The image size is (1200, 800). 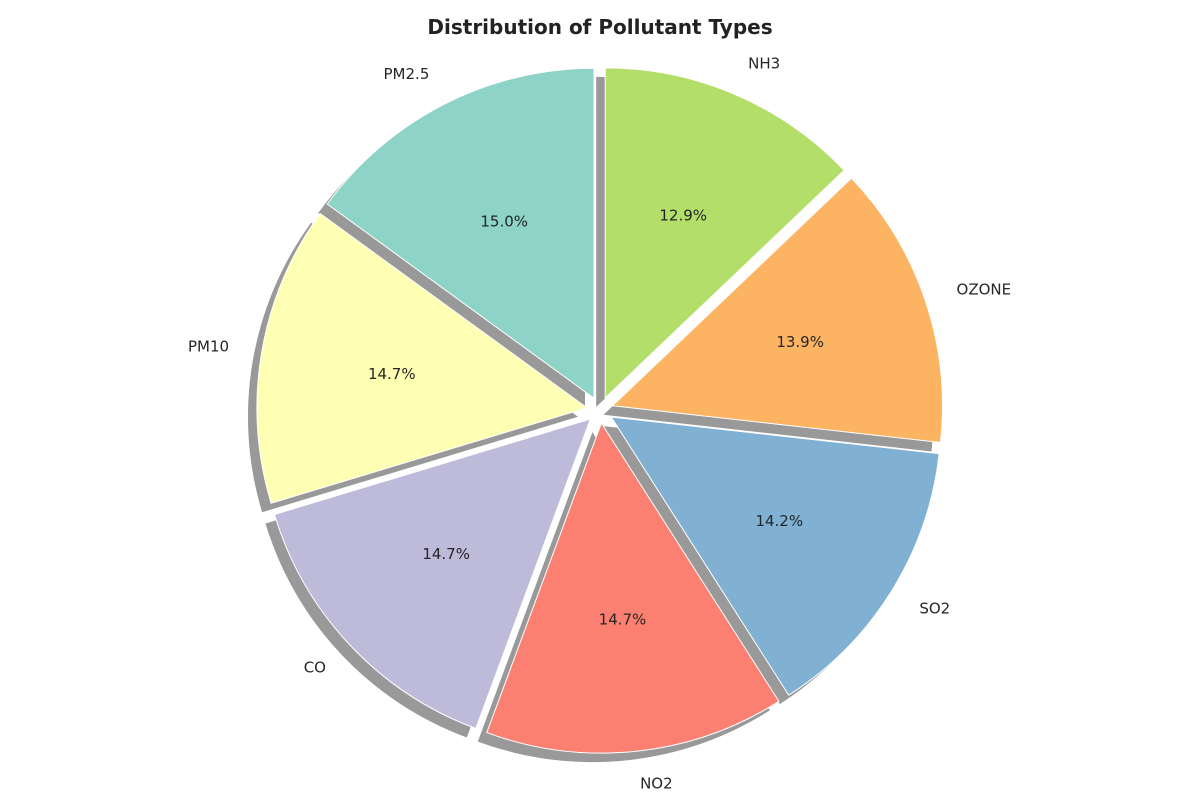 I want to click on chart-title: Distribution of Pollutant Types, so click(x=599, y=27).